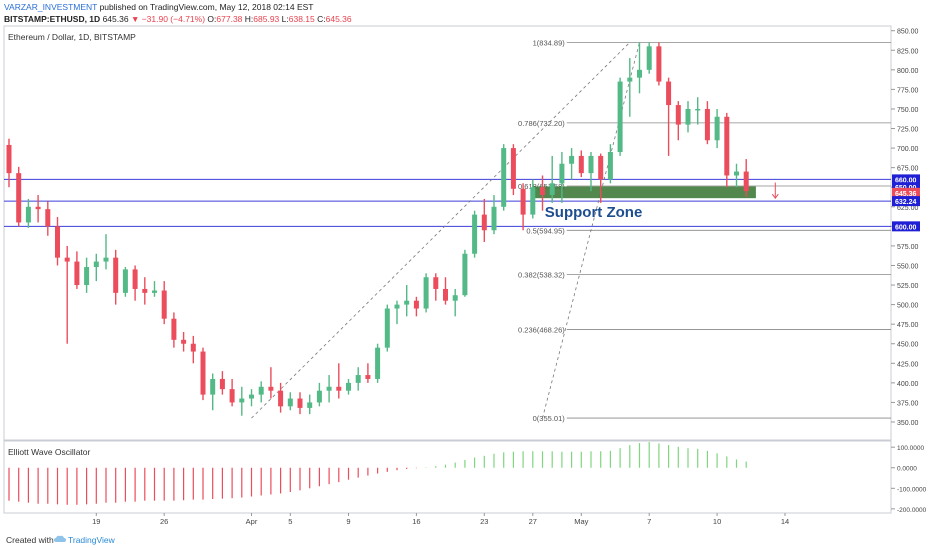  Describe the element at coordinates (545, 230) in the screenshot. I see `fib-level-label: 0.5(594.95)` at that location.